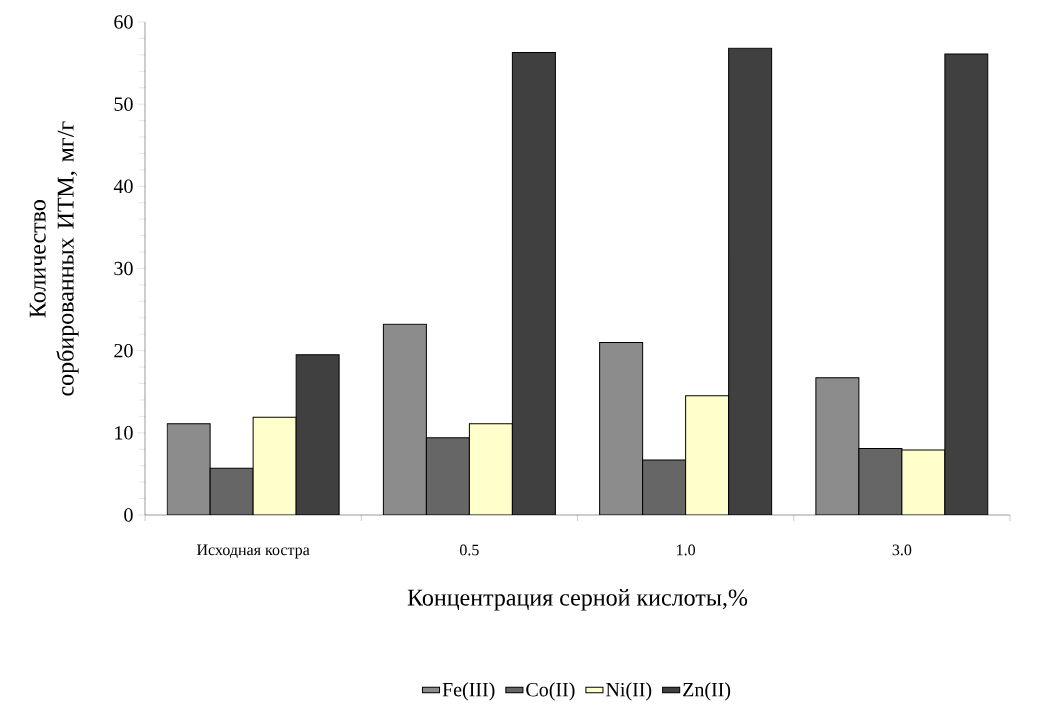  I want to click on y-axis-title: Количество сорбированных ИТМ, мг/г, so click(54, 258).